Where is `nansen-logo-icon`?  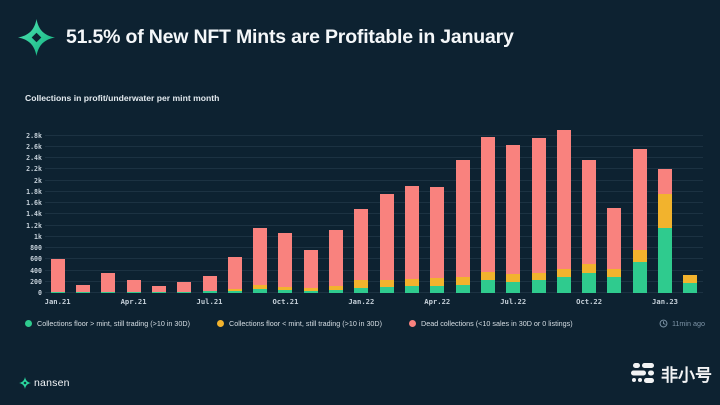 nansen-logo-icon is located at coordinates (36, 37).